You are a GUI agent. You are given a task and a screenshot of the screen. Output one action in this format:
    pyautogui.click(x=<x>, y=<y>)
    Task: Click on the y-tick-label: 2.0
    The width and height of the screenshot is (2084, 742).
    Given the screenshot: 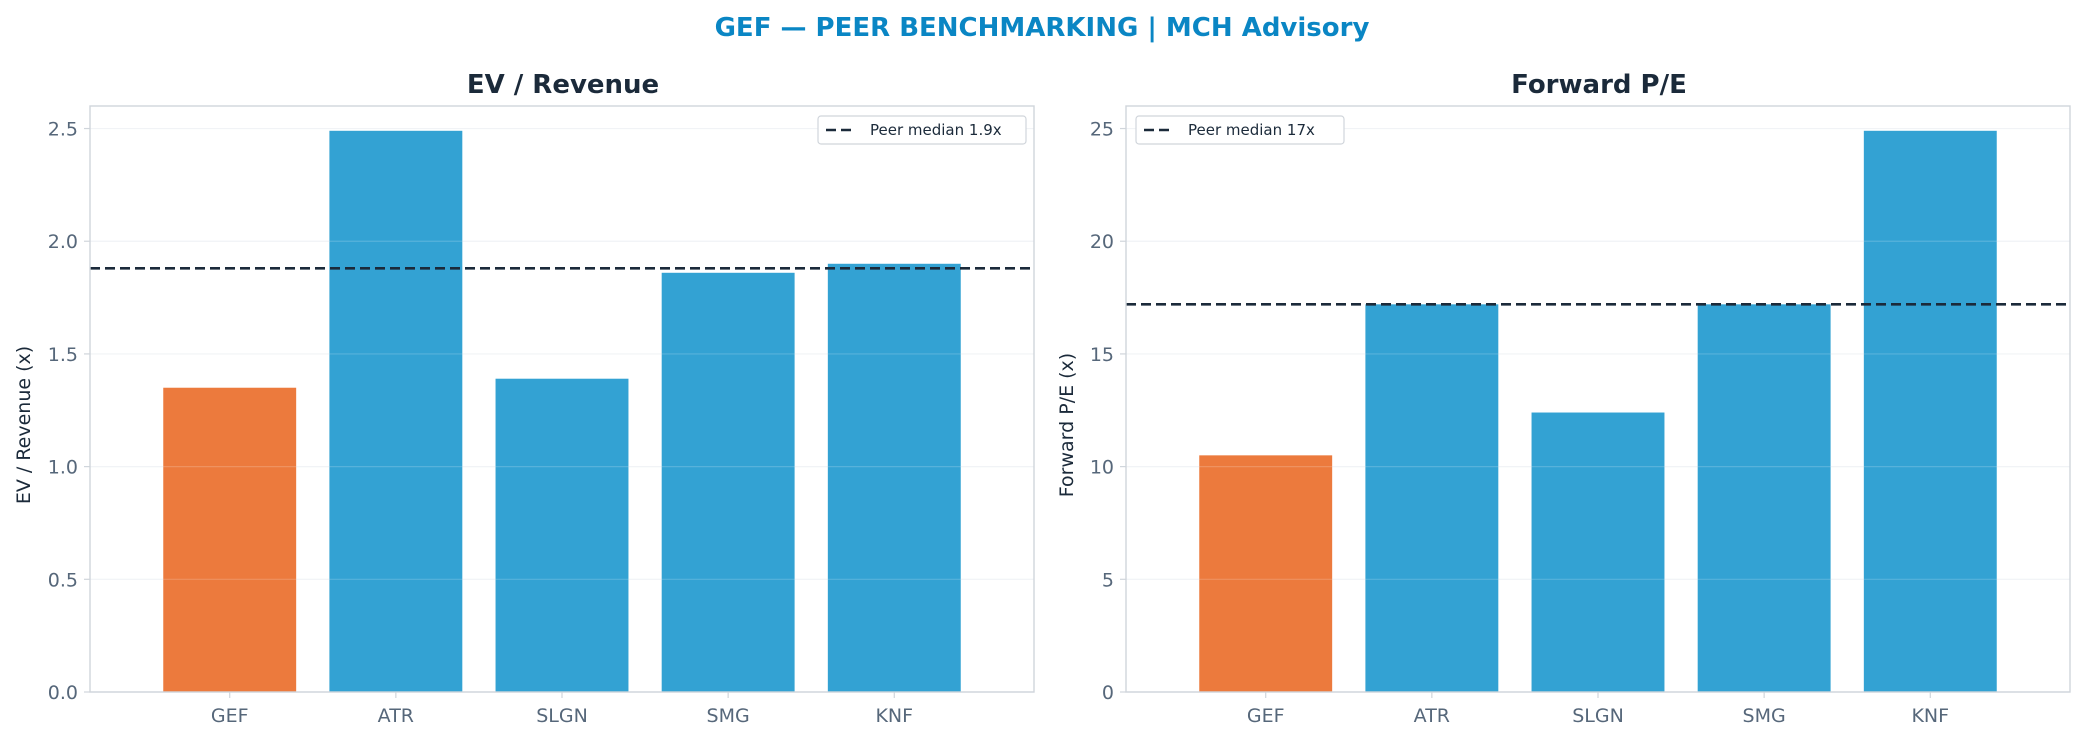 What is the action you would take?
    pyautogui.click(x=63, y=242)
    